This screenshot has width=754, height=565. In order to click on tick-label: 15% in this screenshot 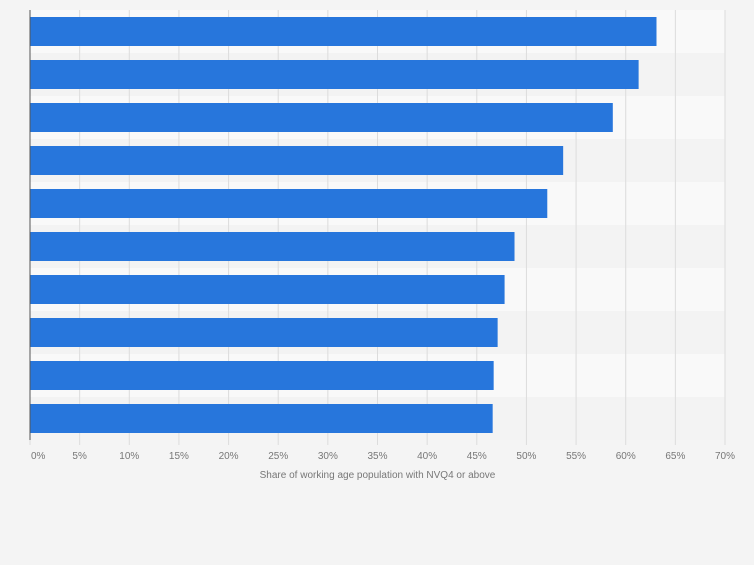, I will do `click(179, 456)`.